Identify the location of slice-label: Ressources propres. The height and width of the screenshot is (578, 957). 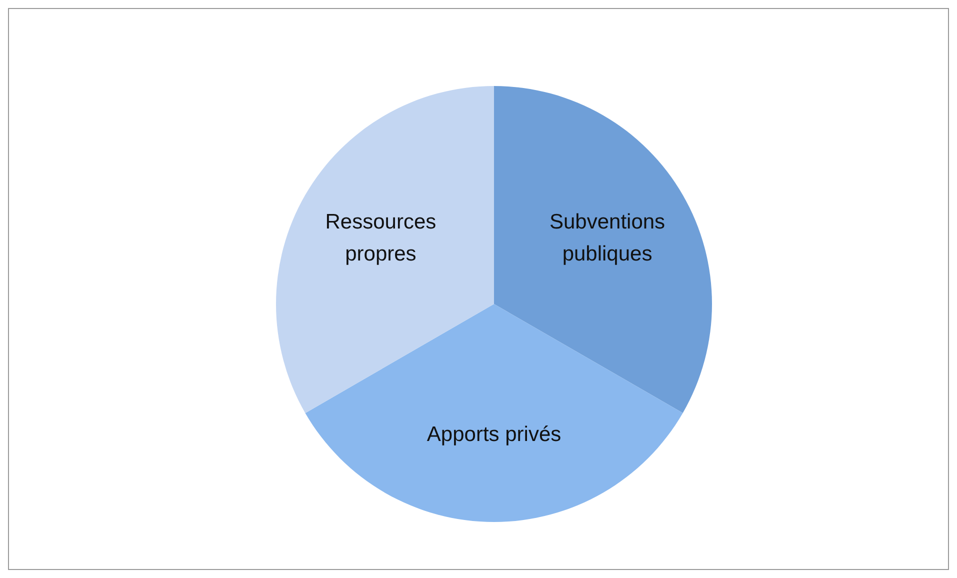
(380, 238).